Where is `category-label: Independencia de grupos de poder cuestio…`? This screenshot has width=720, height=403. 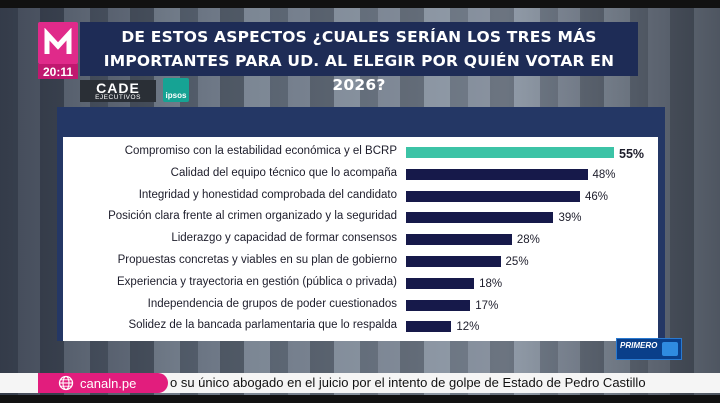
category-label: Independencia de grupos de poder cuestio… is located at coordinates (272, 303).